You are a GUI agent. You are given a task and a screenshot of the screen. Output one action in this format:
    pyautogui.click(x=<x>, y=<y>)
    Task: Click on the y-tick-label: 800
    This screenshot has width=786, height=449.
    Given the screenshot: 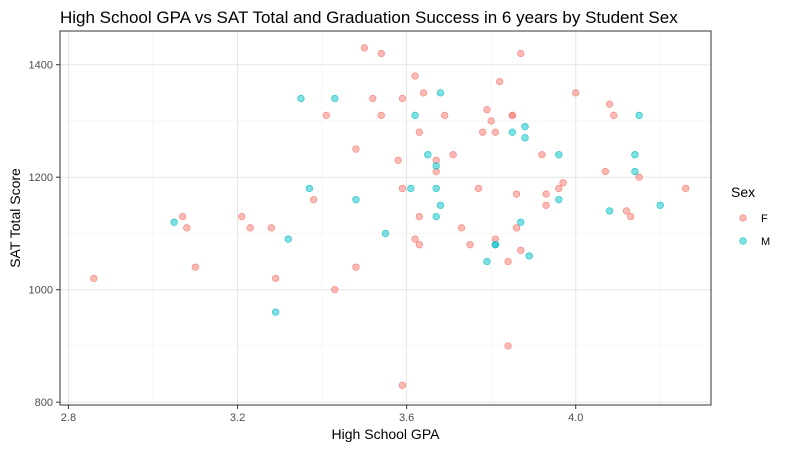 What is the action you would take?
    pyautogui.click(x=44, y=403)
    